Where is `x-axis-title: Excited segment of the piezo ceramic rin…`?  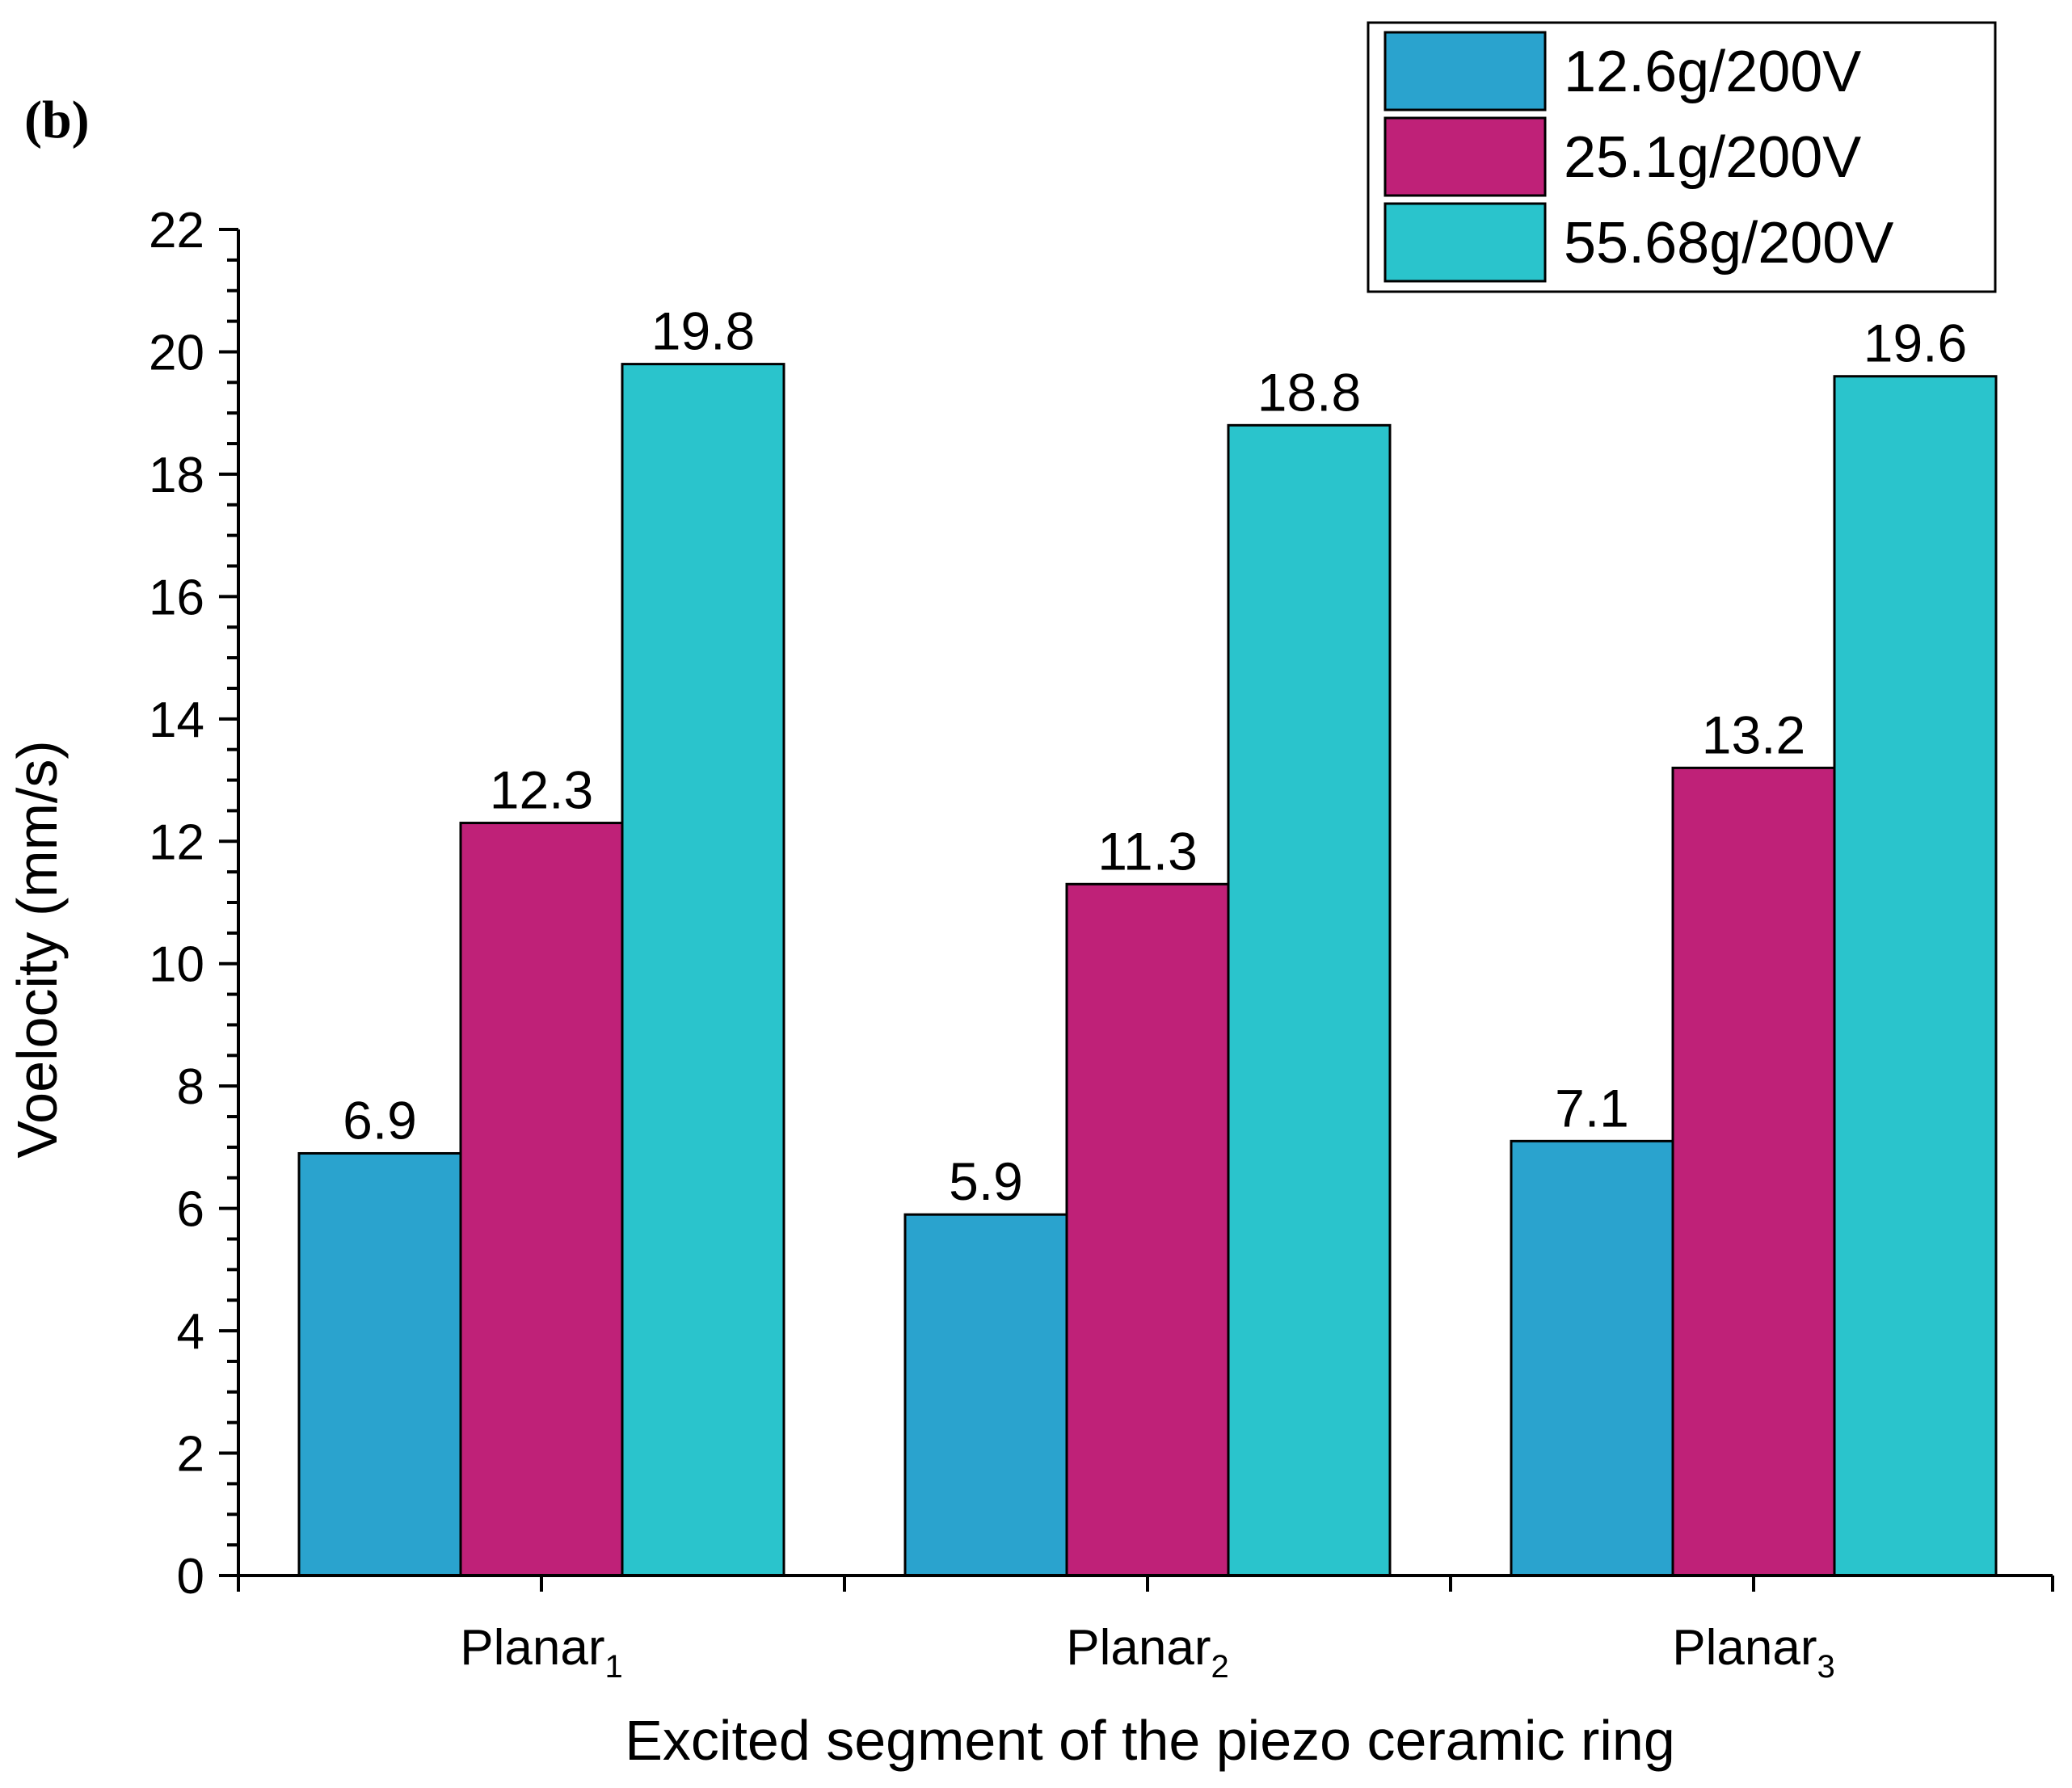
x-axis-title: Excited segment of the piezo ceramic rin… is located at coordinates (1150, 1740).